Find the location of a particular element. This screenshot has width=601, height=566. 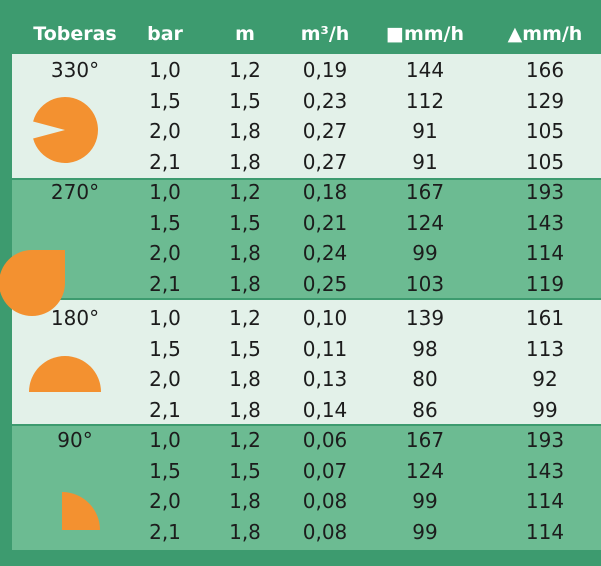

cell: 112 is located at coordinates (425, 100).